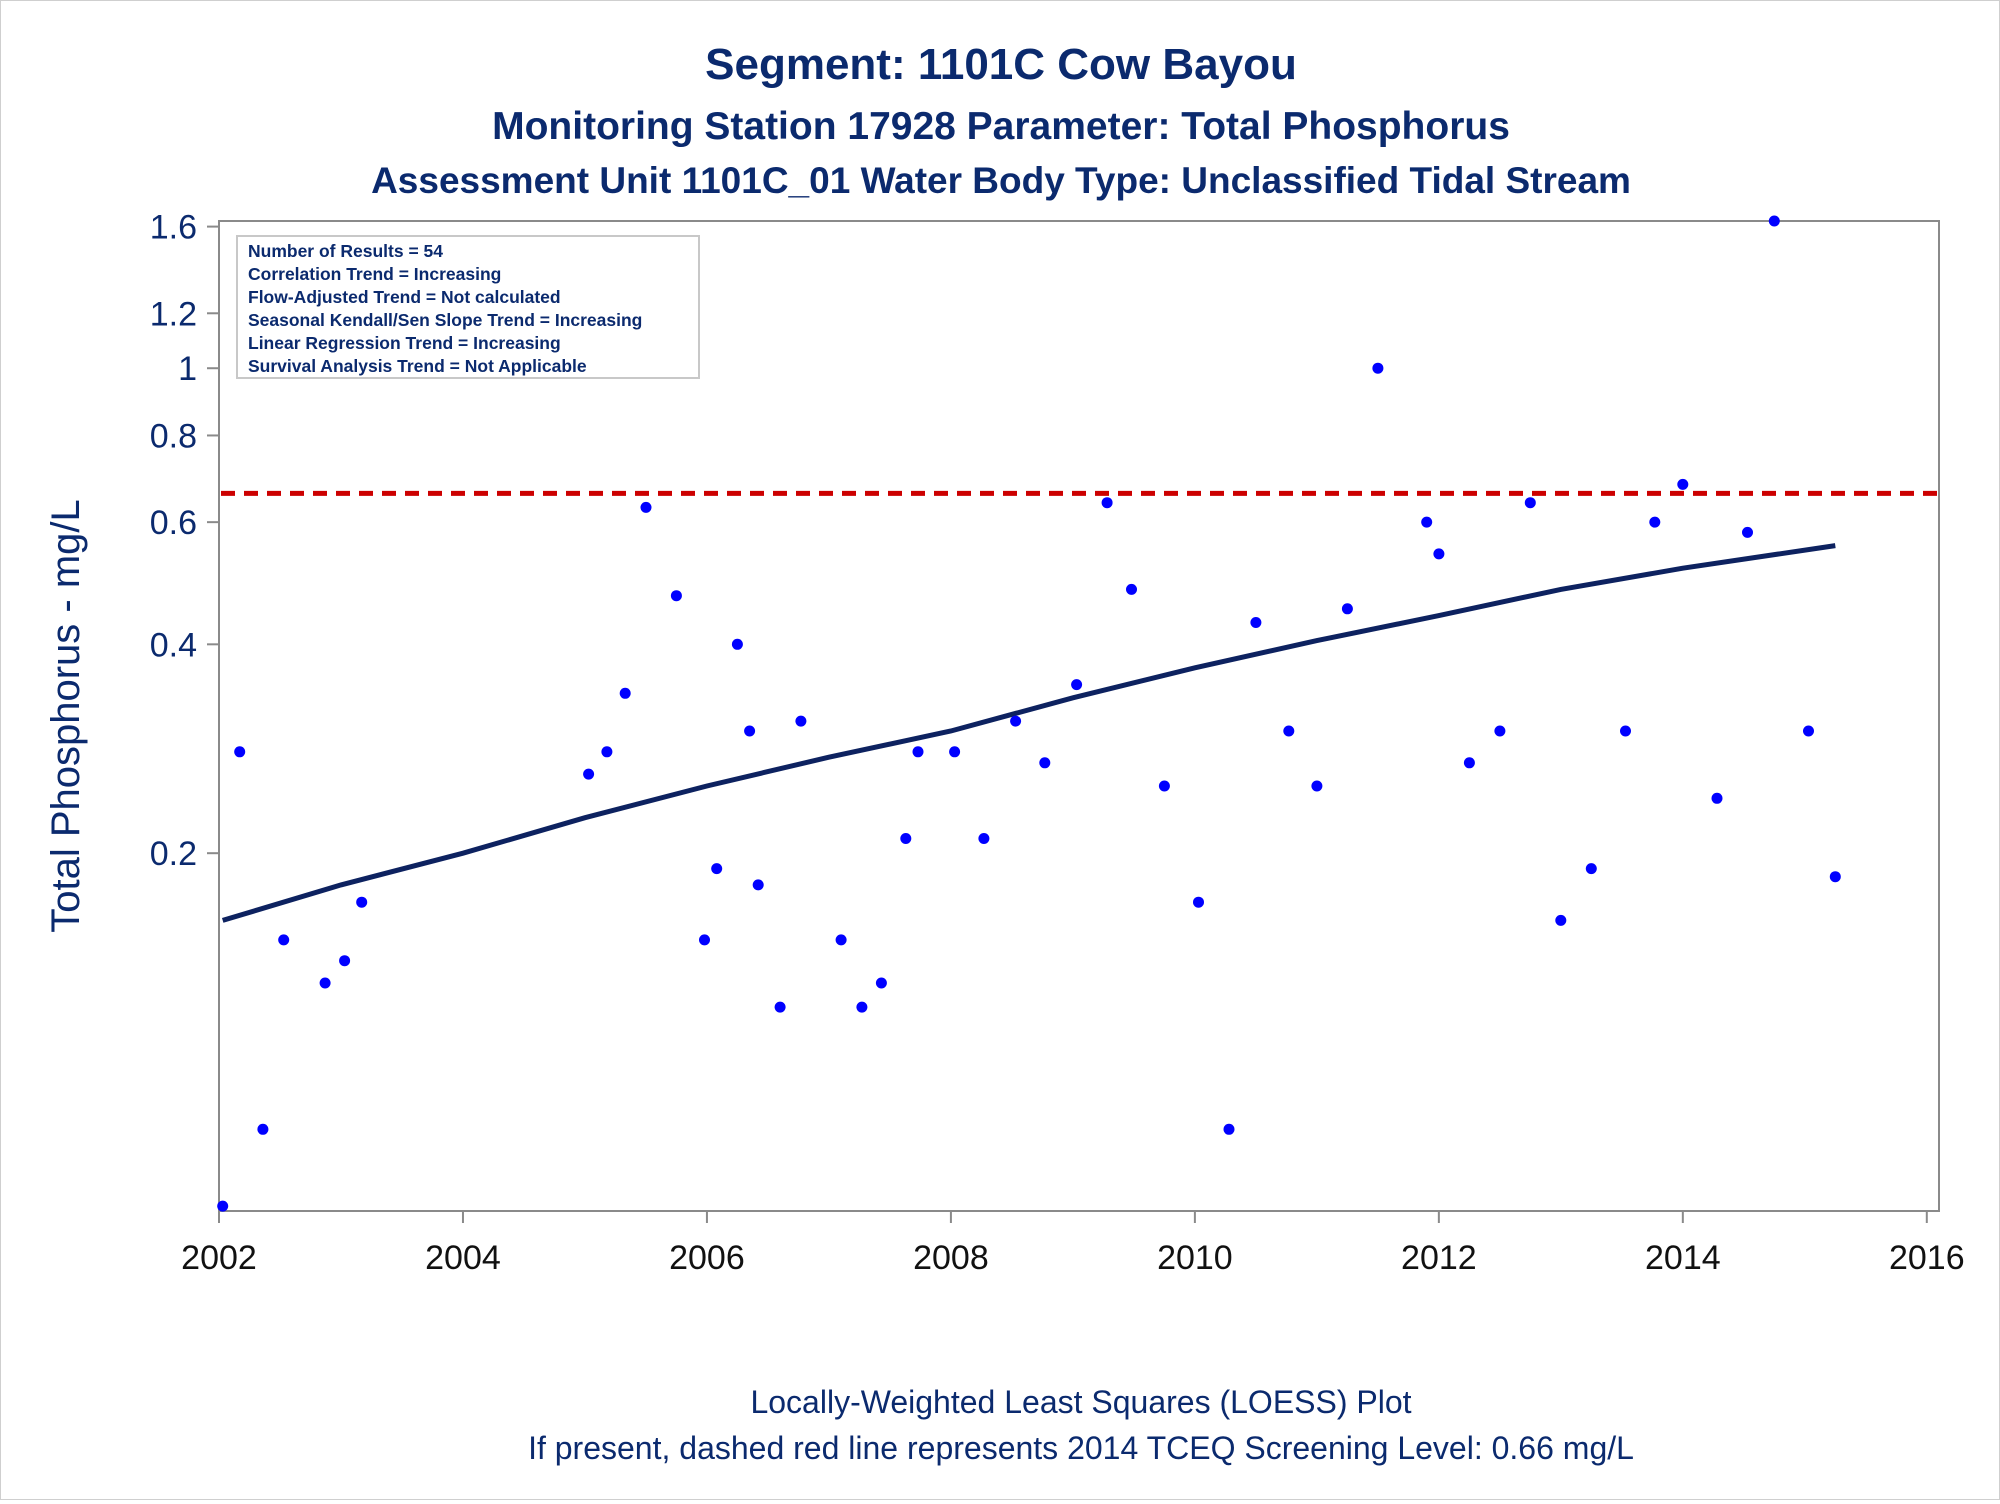 The image size is (2000, 1504). What do you see at coordinates (463, 1258) in the screenshot?
I see `x-tick-label: 2004` at bounding box center [463, 1258].